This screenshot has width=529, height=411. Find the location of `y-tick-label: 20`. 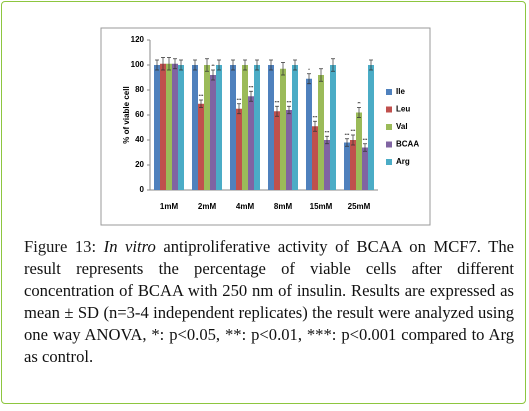

y-tick-label: 20 is located at coordinates (139, 164).